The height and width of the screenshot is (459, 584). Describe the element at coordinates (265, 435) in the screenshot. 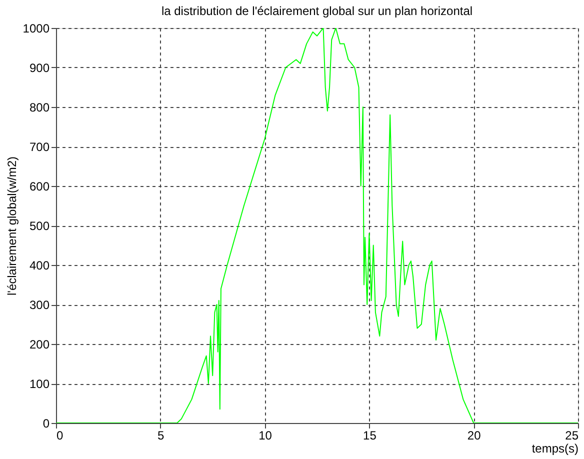

I see `x-tick-label: 10` at that location.